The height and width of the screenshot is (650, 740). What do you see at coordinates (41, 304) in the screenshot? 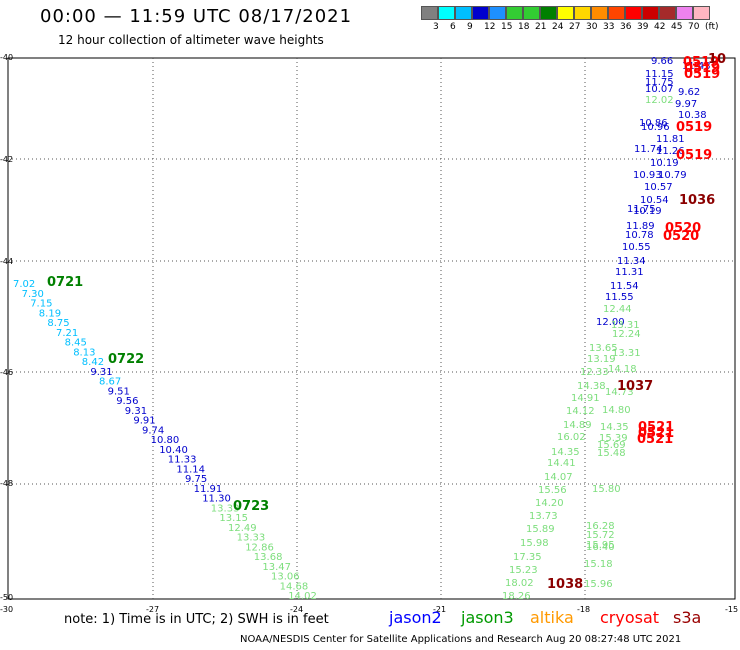
I see `swh-value: 7.15` at bounding box center [41, 304].